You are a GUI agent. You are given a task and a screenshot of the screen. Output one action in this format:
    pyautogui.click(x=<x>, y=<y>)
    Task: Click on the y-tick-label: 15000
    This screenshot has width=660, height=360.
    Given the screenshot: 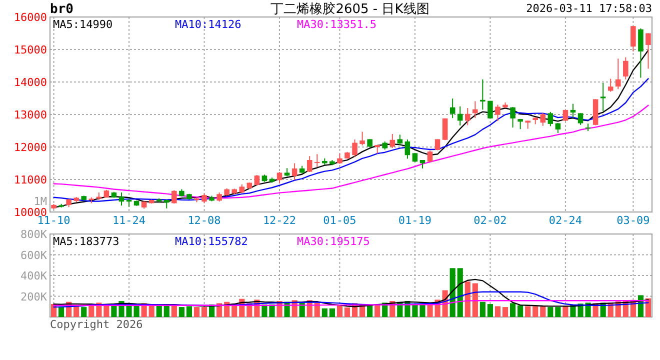 What is the action you would take?
    pyautogui.click(x=30, y=50)
    